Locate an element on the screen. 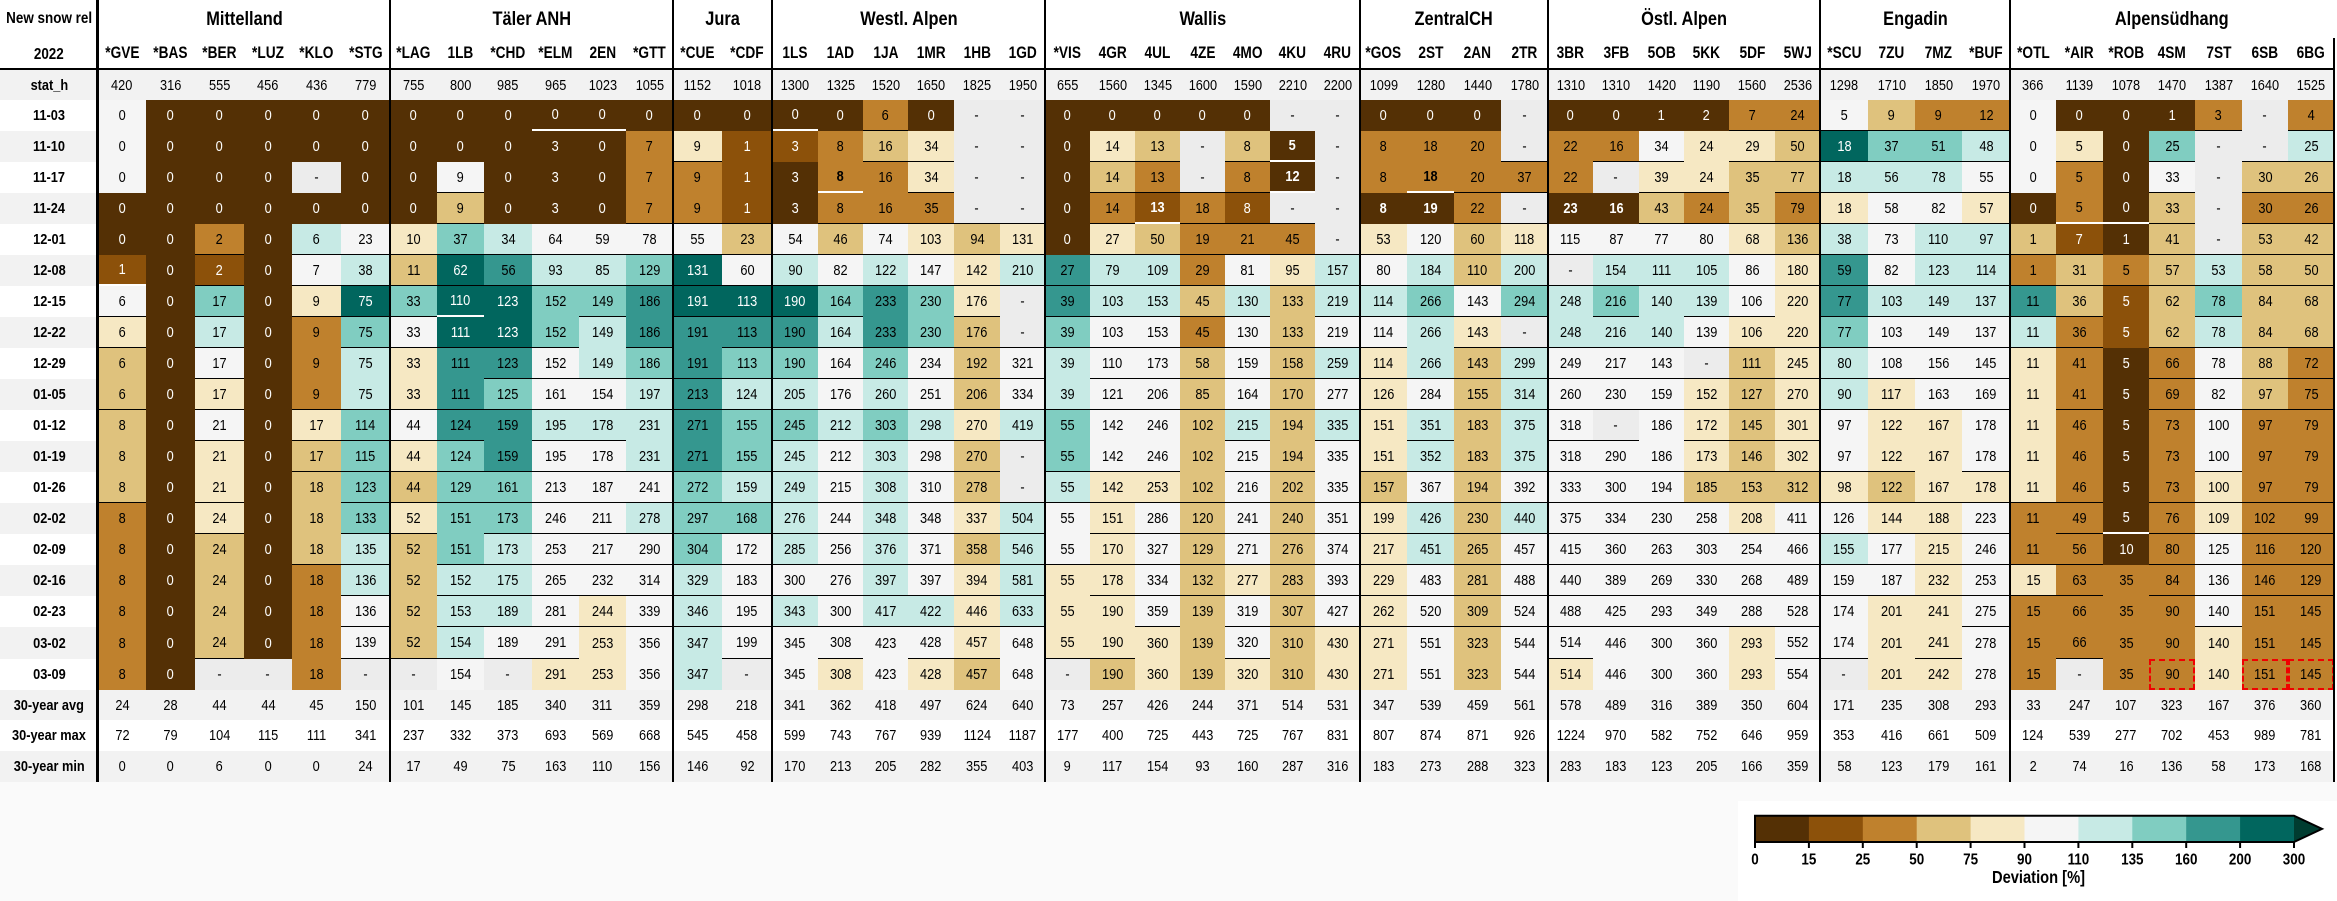 This screenshot has height=901, width=2337. svg-text: 160 is located at coordinates (2186, 860).